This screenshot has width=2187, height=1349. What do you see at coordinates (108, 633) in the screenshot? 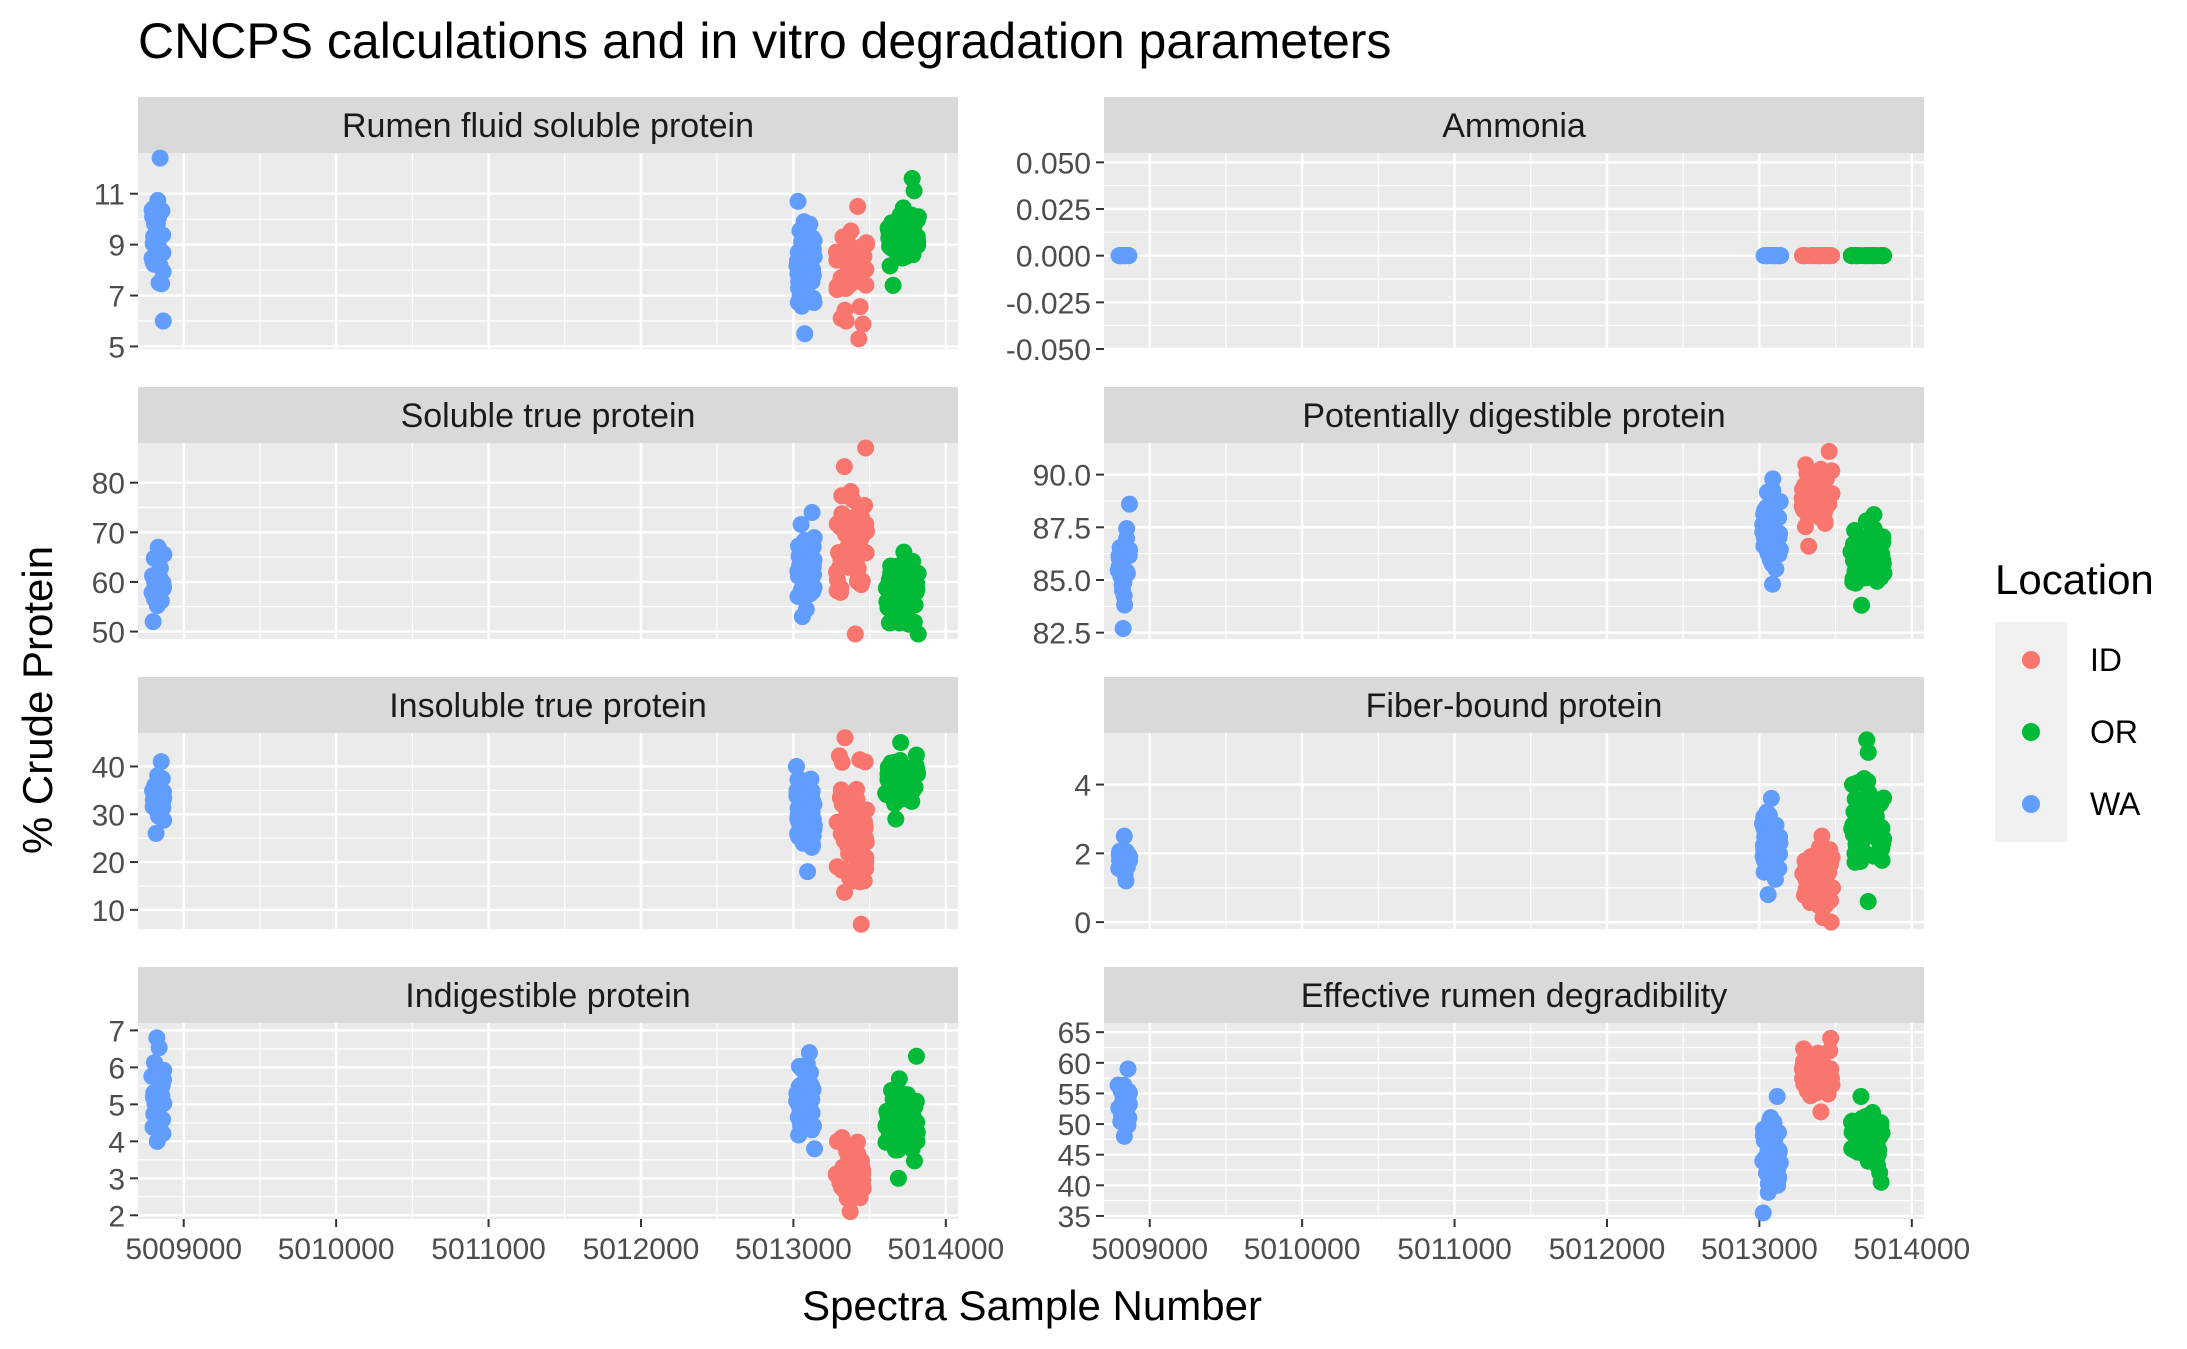
I see `y-tick-label: 50` at bounding box center [108, 633].